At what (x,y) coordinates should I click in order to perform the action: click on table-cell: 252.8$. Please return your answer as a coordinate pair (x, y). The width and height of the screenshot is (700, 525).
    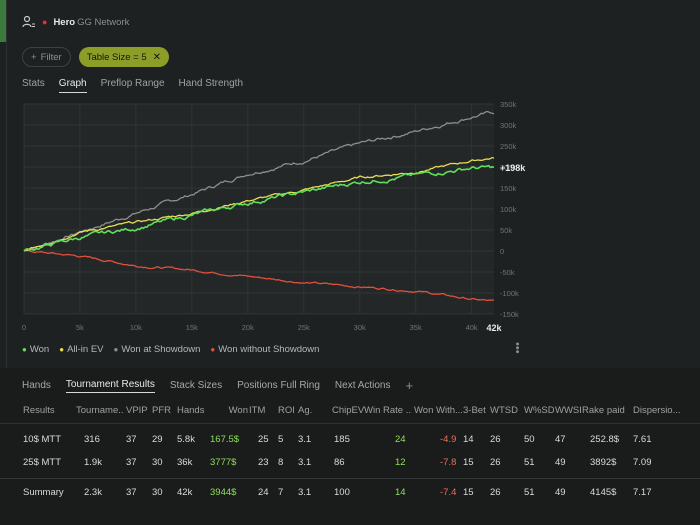
    Looking at the image, I should click on (605, 439).